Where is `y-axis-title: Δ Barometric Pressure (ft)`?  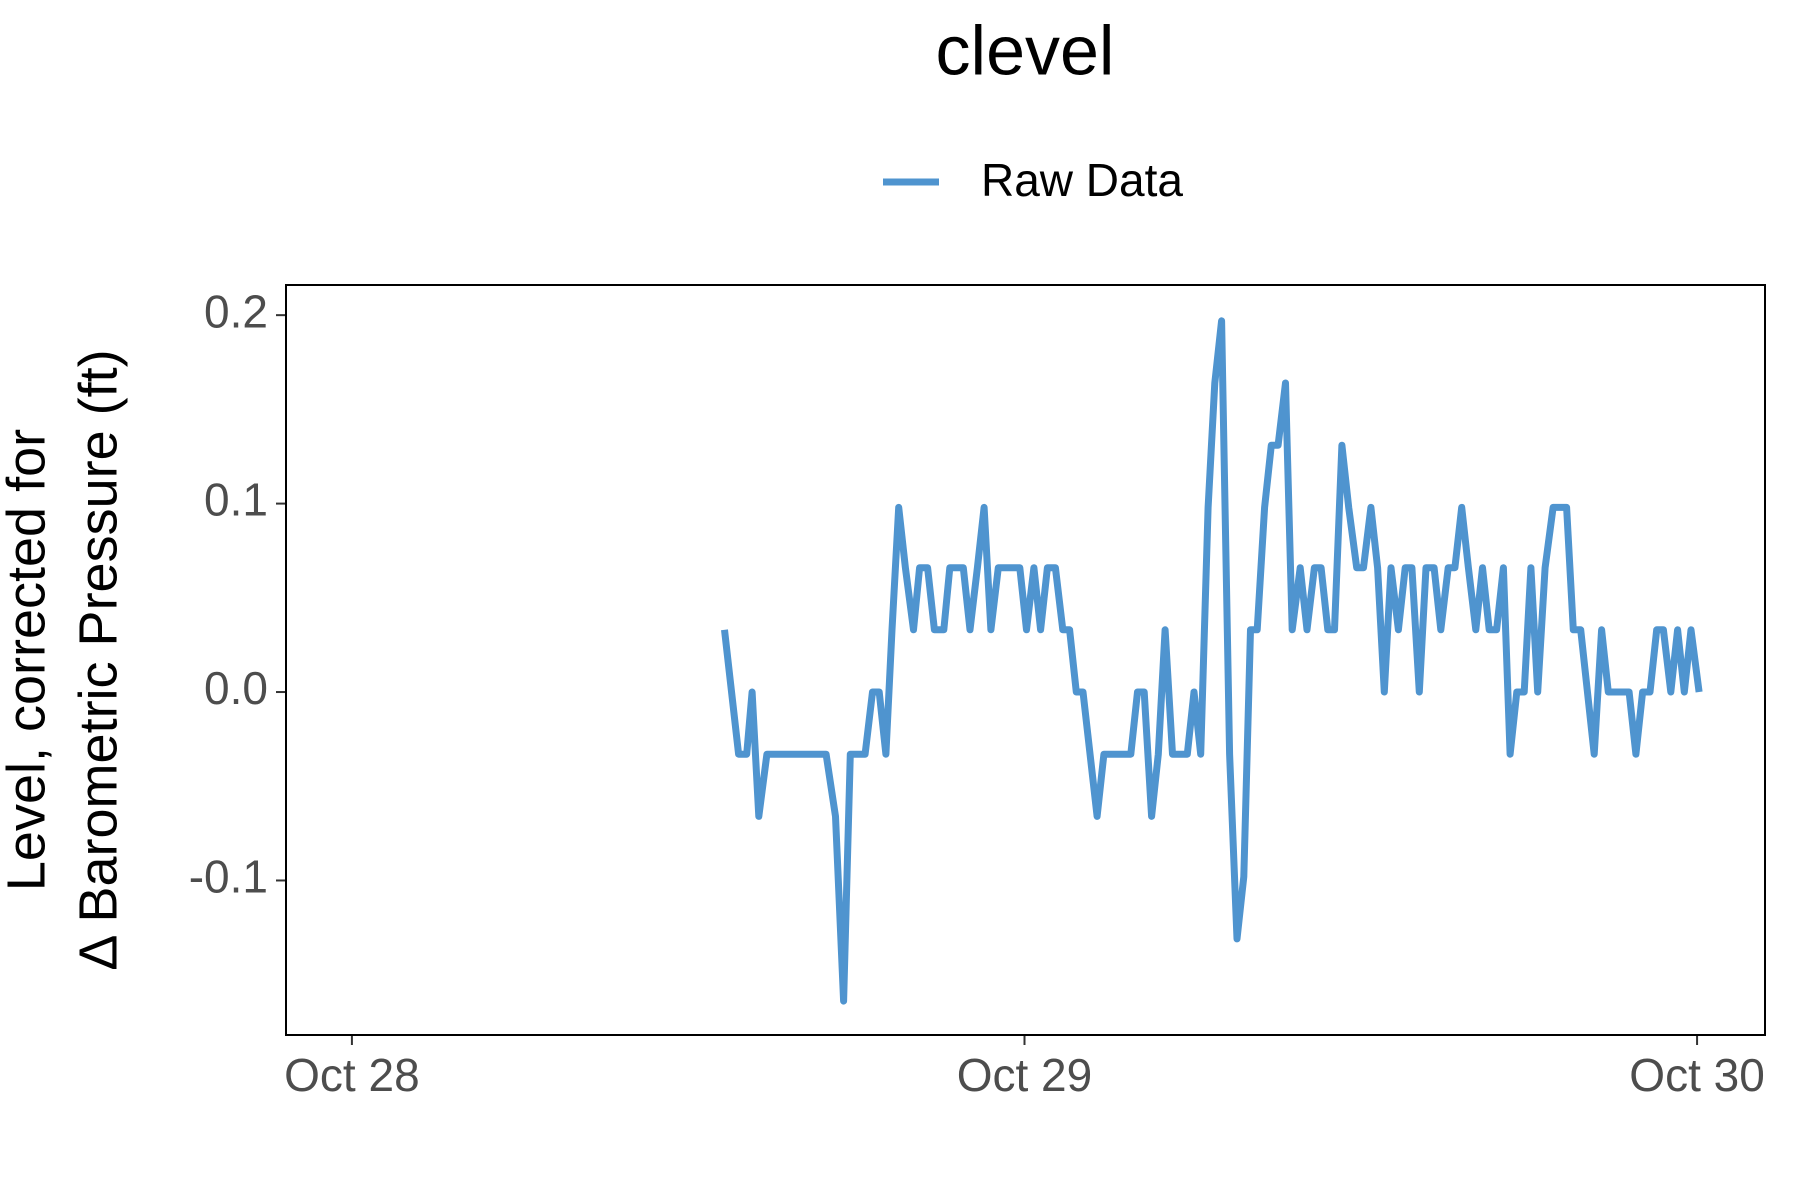
y-axis-title: Δ Barometric Pressure (ft) is located at coordinates (98, 659).